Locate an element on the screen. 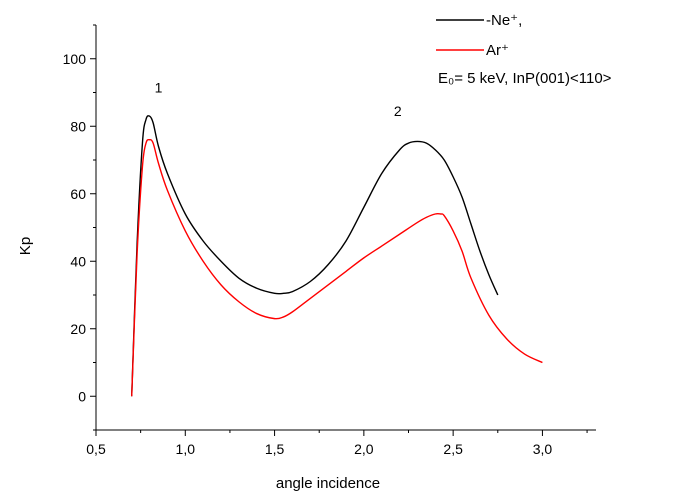  x-tick-label: 3,0 is located at coordinates (543, 449).